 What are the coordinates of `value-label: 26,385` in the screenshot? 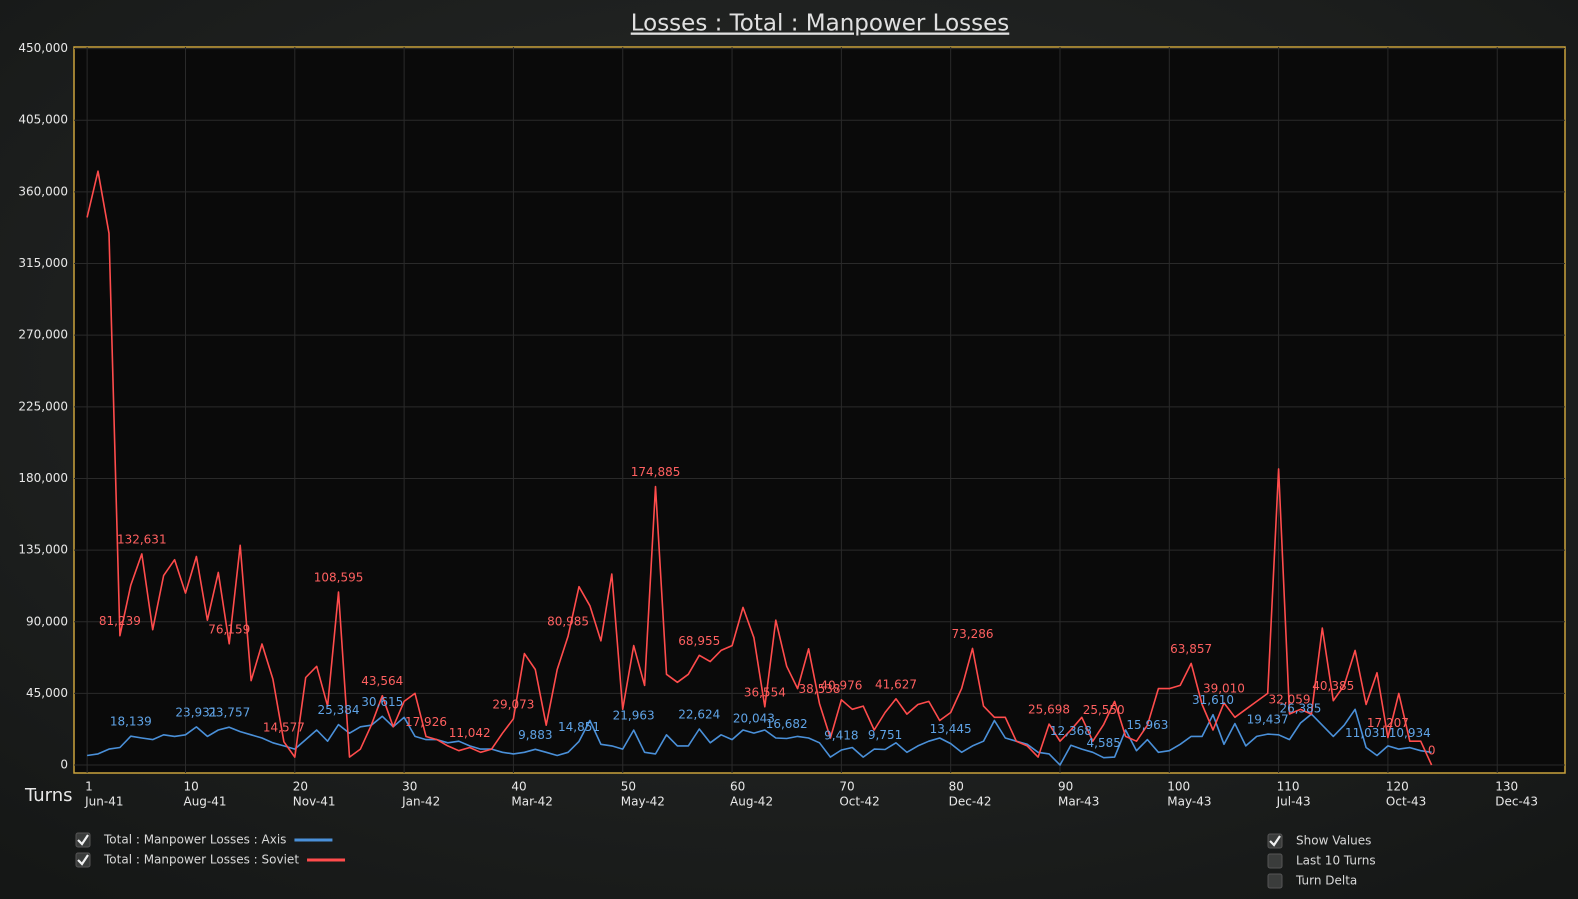 It's located at (1300, 709).